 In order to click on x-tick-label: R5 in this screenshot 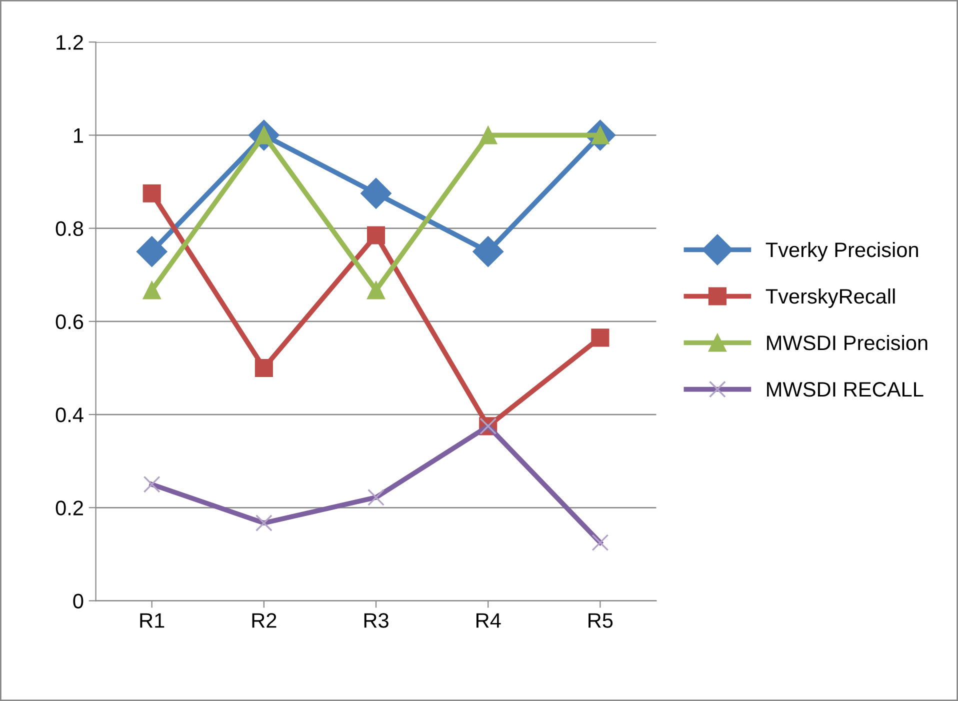, I will do `click(600, 620)`.